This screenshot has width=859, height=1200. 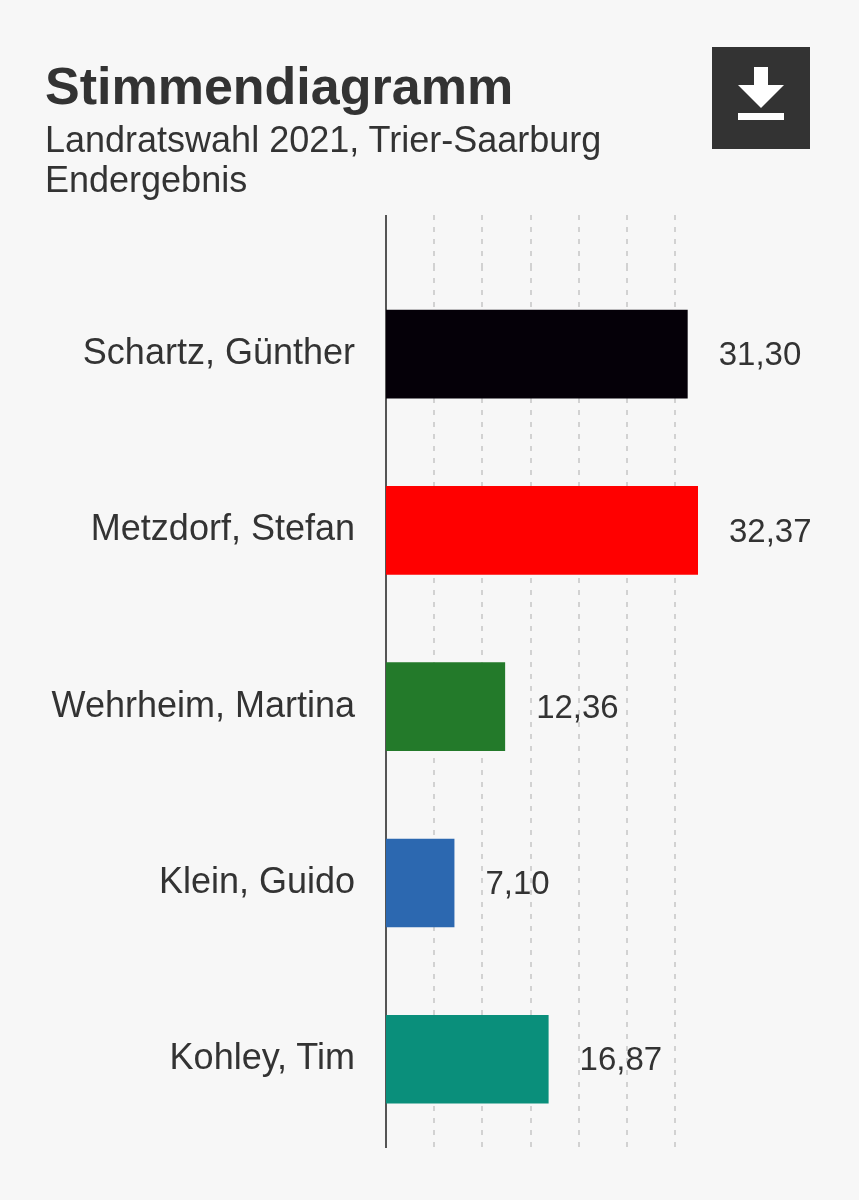 What do you see at coordinates (760, 354) in the screenshot?
I see `data-label: 31,30` at bounding box center [760, 354].